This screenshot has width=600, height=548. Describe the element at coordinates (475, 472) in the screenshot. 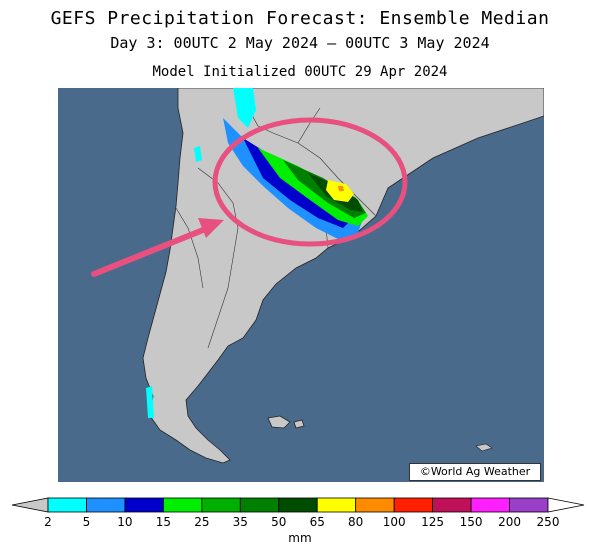

I see `copyright-credit: ©World Ag Weather` at that location.